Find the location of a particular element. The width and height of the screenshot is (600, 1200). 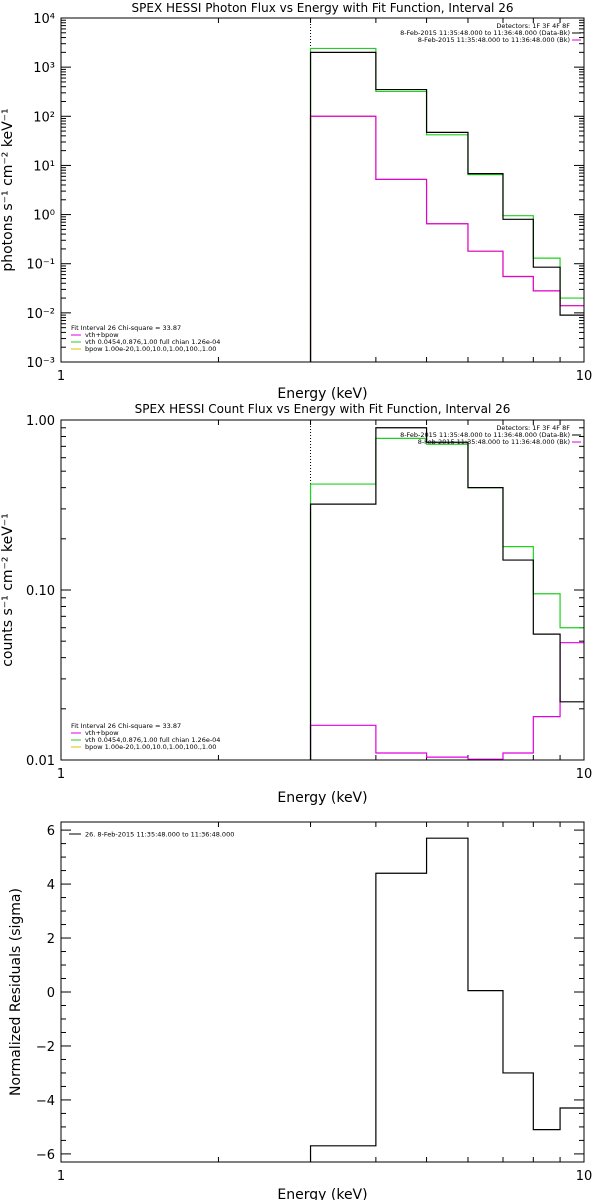

panel-1-y-axis-label: photons s⁻¹ cm⁻² keV⁻¹ is located at coordinates (8, 189).